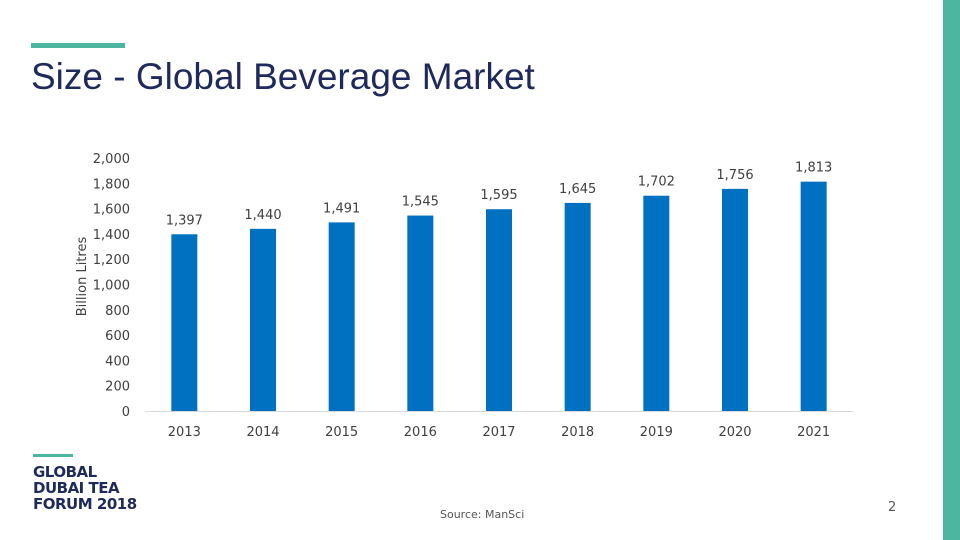 The height and width of the screenshot is (540, 960). Describe the element at coordinates (262, 215) in the screenshot. I see `data-label: 1,440` at that location.